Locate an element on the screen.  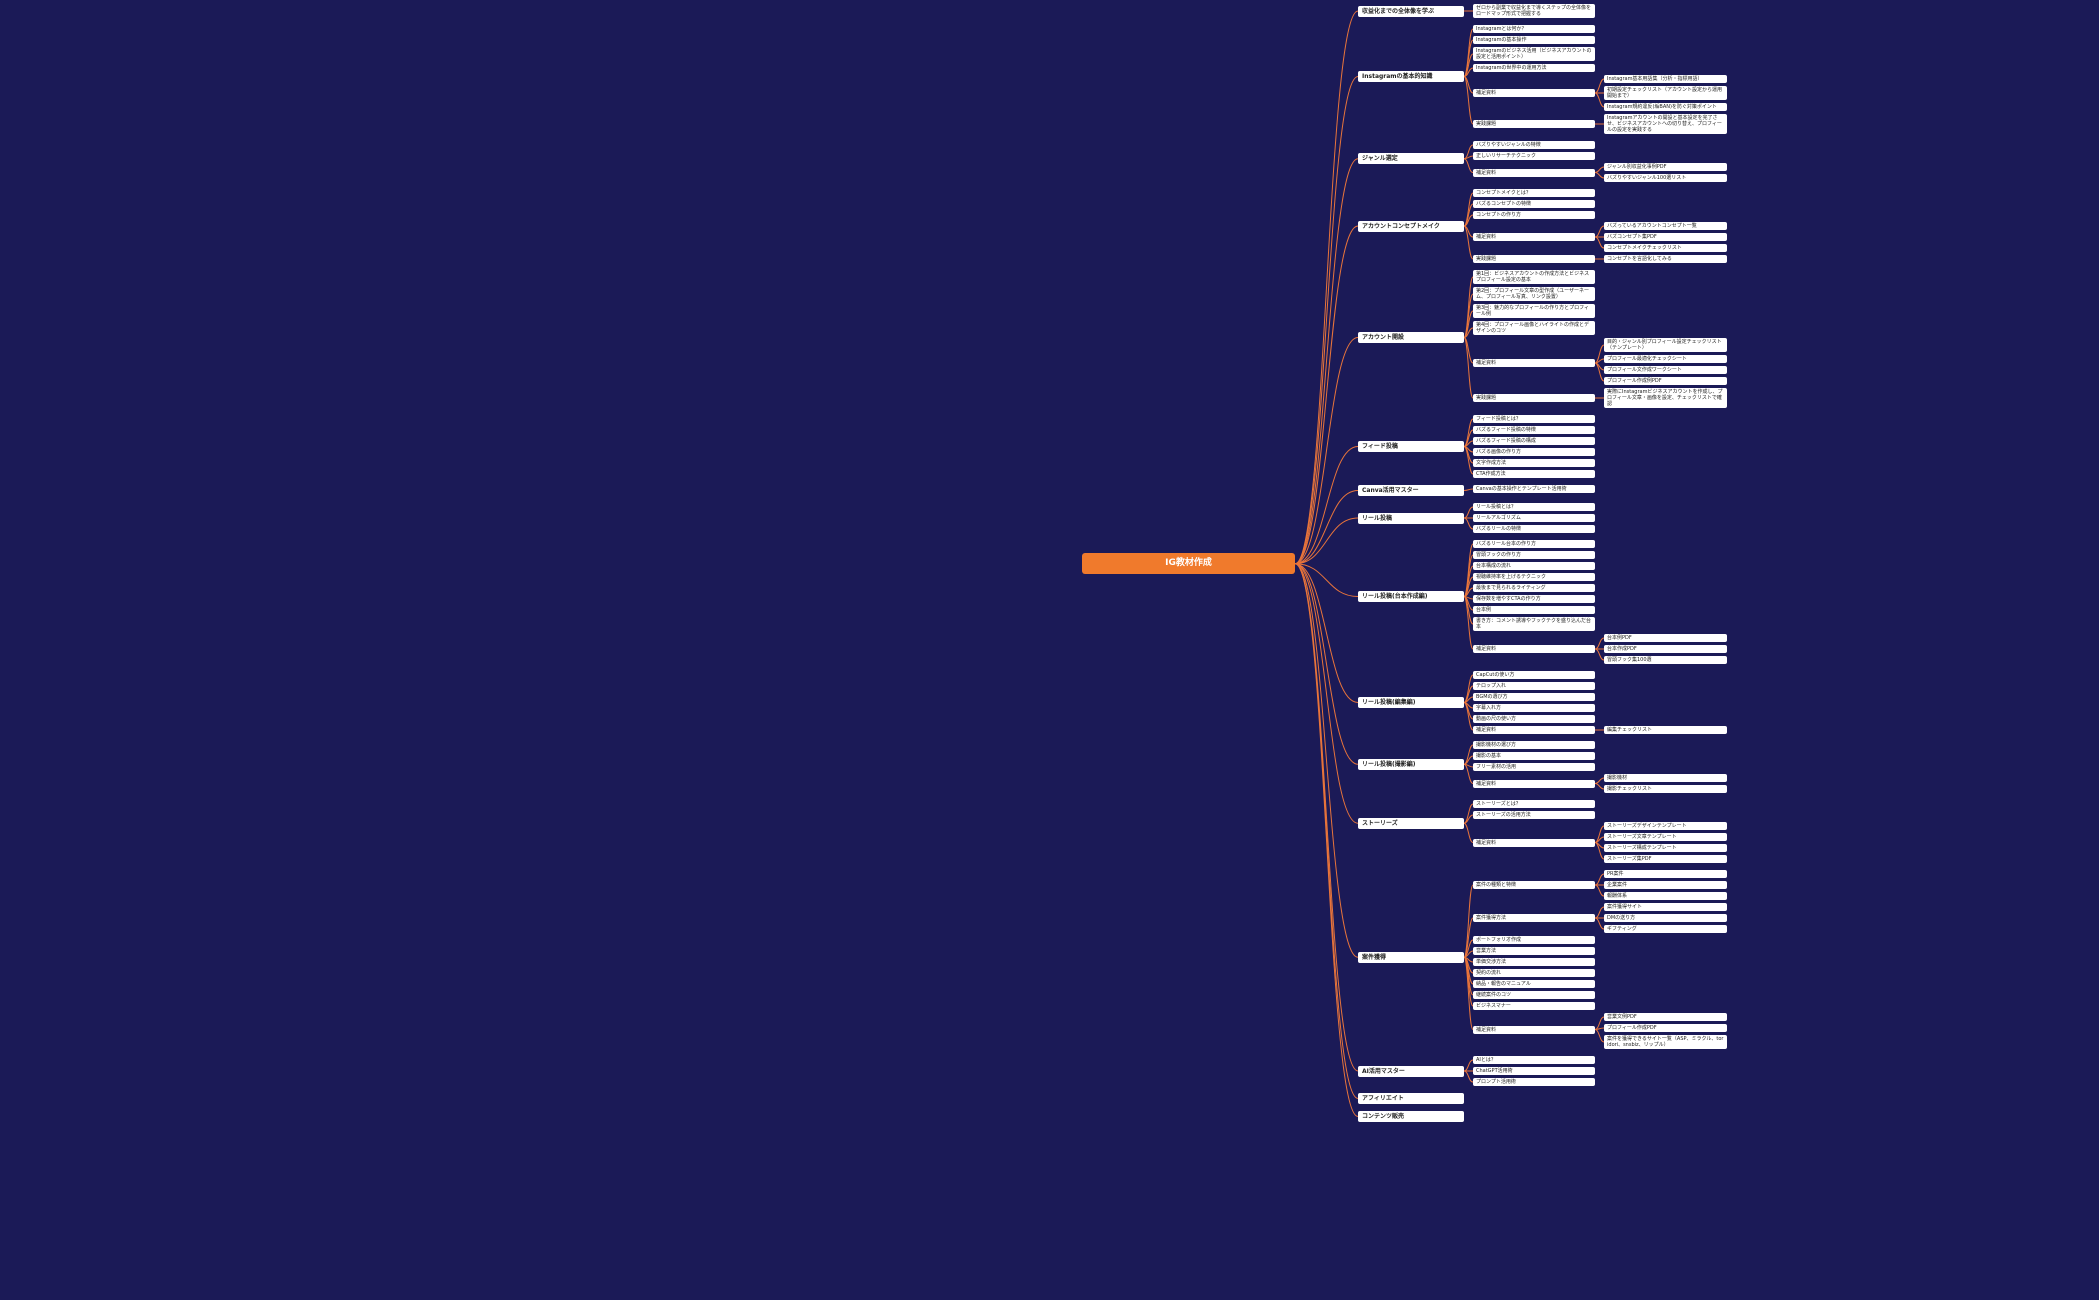
subtopic-node: コンセプトの作り方 is located at coordinates (1534, 215).